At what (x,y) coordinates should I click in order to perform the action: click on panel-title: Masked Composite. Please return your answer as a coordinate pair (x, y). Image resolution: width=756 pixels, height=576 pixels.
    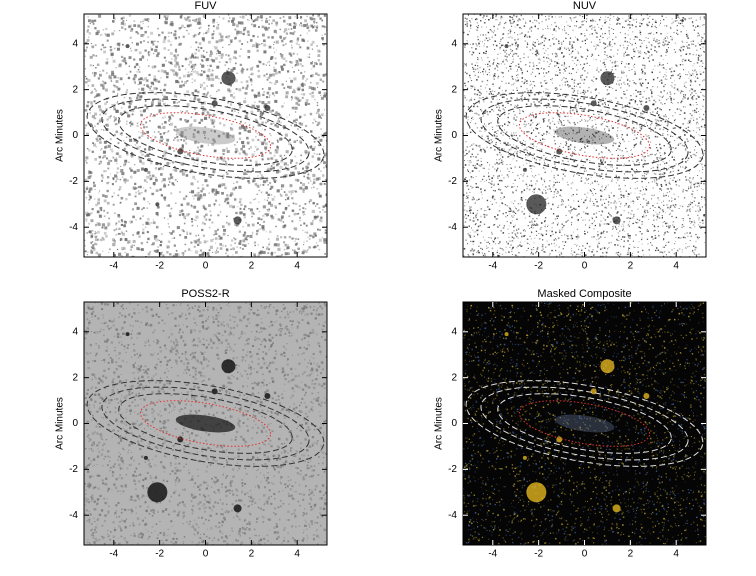
    Looking at the image, I should click on (584, 294).